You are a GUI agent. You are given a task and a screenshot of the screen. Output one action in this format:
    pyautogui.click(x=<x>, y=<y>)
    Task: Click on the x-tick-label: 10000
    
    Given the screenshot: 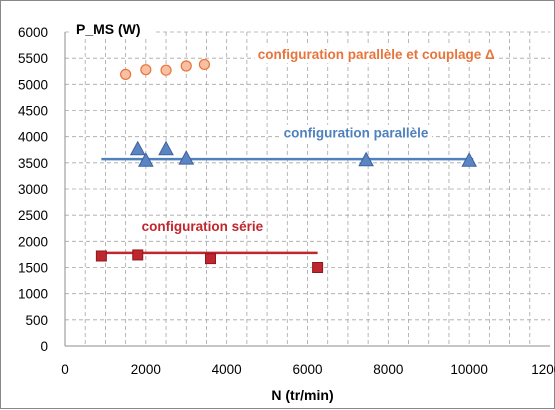 What is the action you would take?
    pyautogui.click(x=469, y=369)
    